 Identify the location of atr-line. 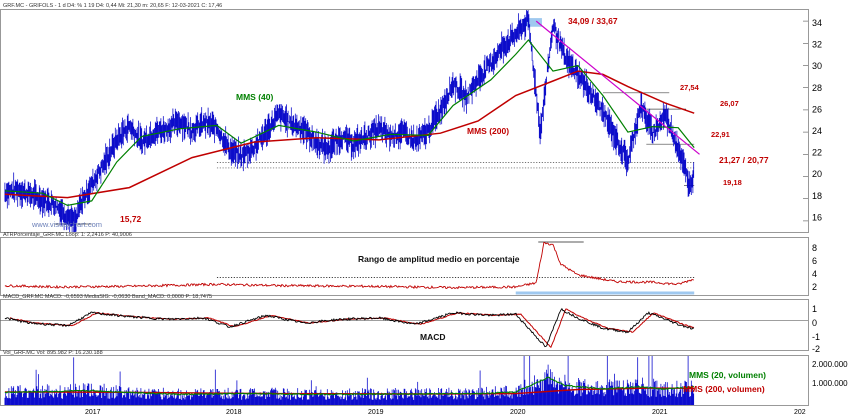
(349, 265).